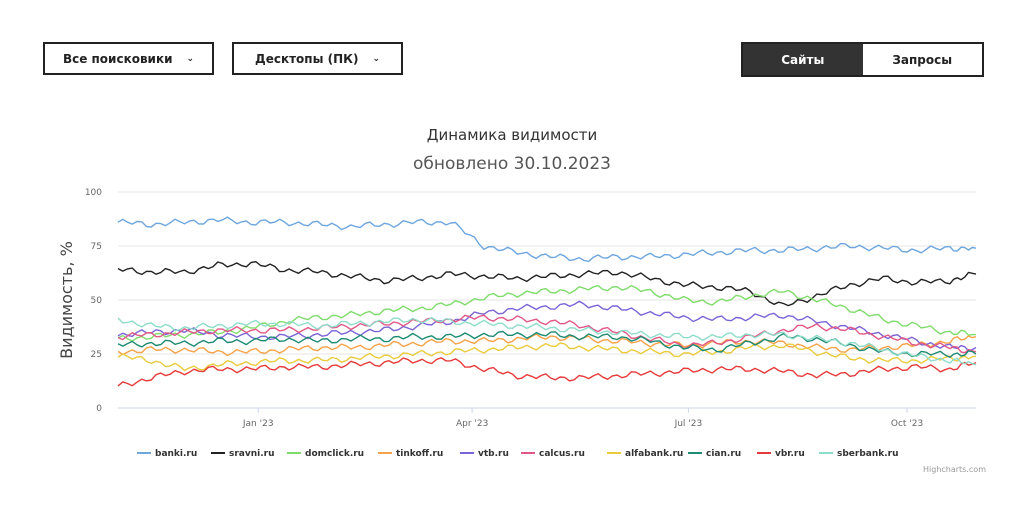  Describe the element at coordinates (547, 284) in the screenshot. I see `series-line-sravni-ru` at that location.